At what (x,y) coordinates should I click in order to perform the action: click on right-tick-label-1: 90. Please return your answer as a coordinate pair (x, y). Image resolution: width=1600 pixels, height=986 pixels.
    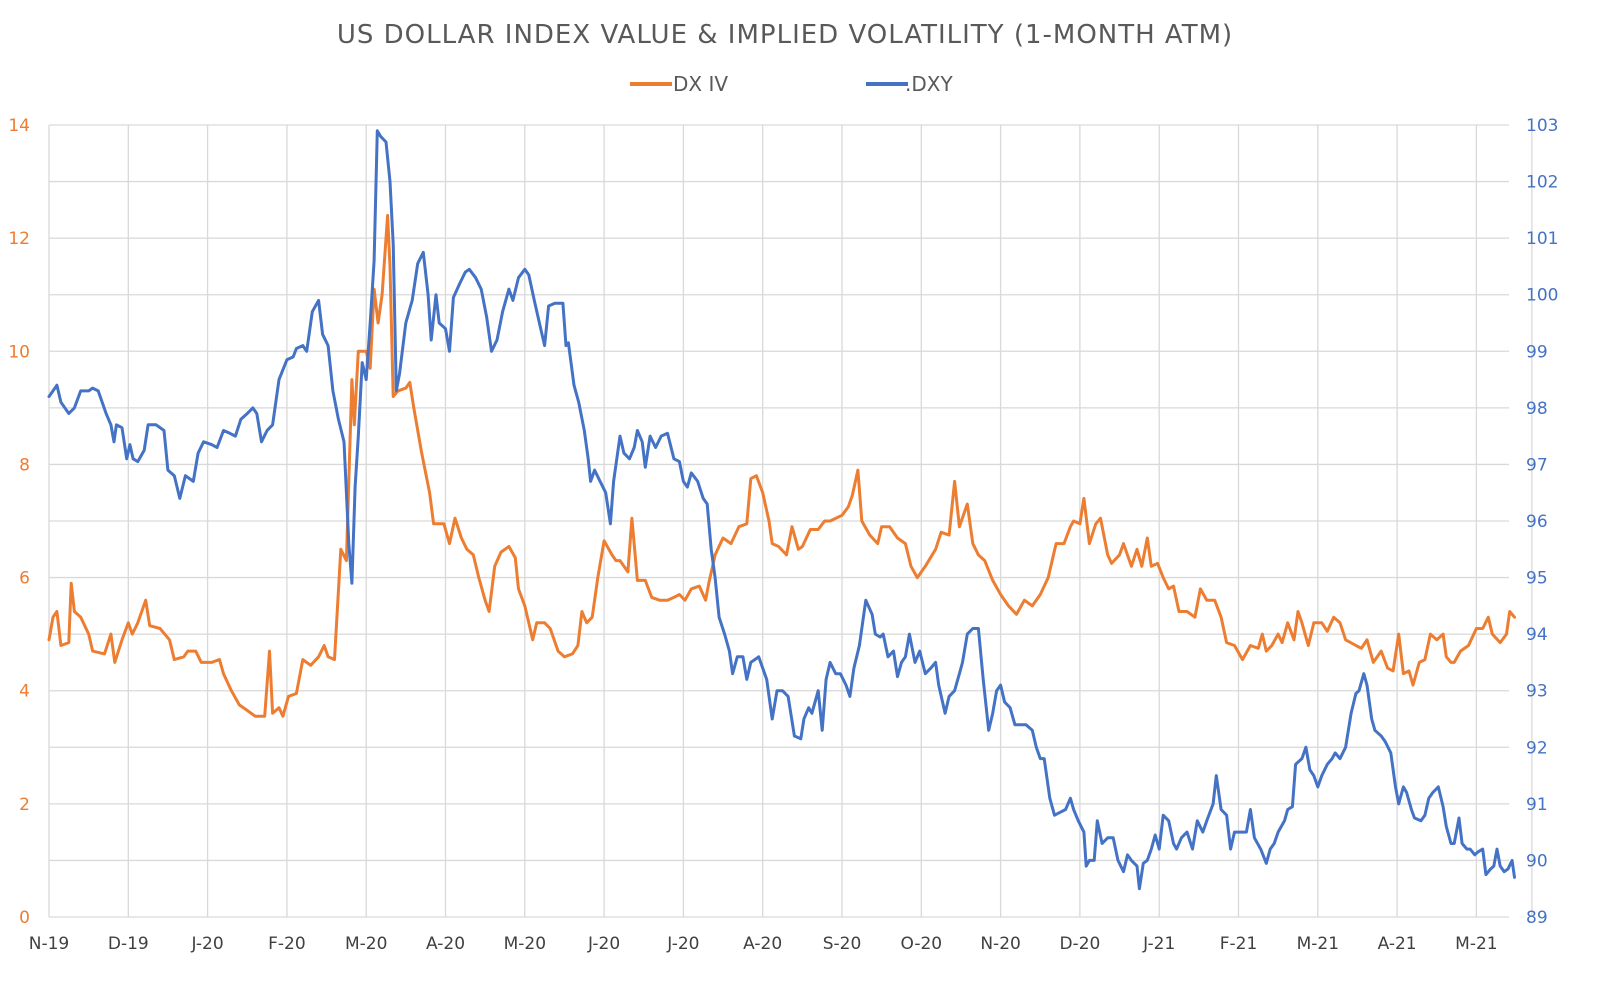
    Looking at the image, I should click on (1537, 861).